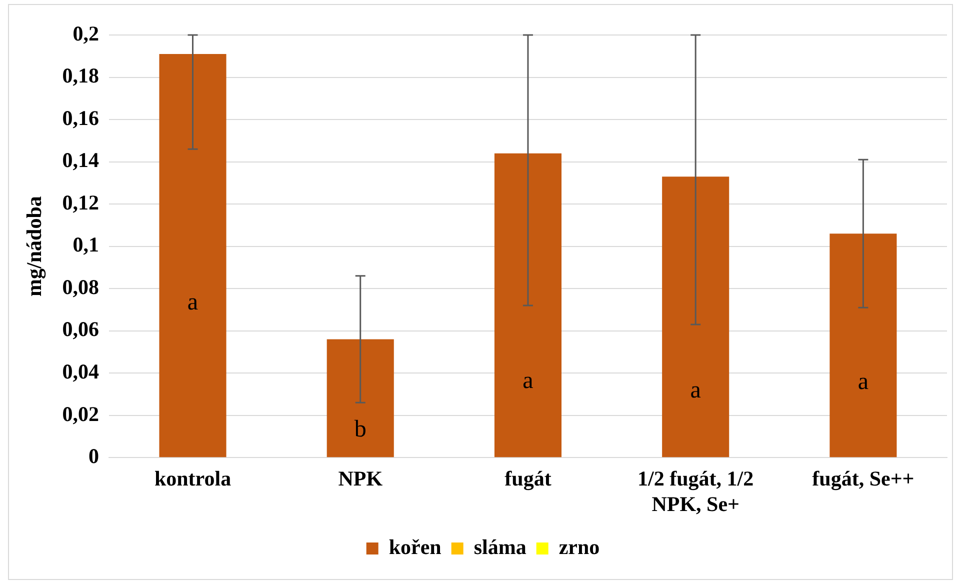  What do you see at coordinates (80, 286) in the screenshot?
I see `y-tick-label: 0,08` at bounding box center [80, 286].